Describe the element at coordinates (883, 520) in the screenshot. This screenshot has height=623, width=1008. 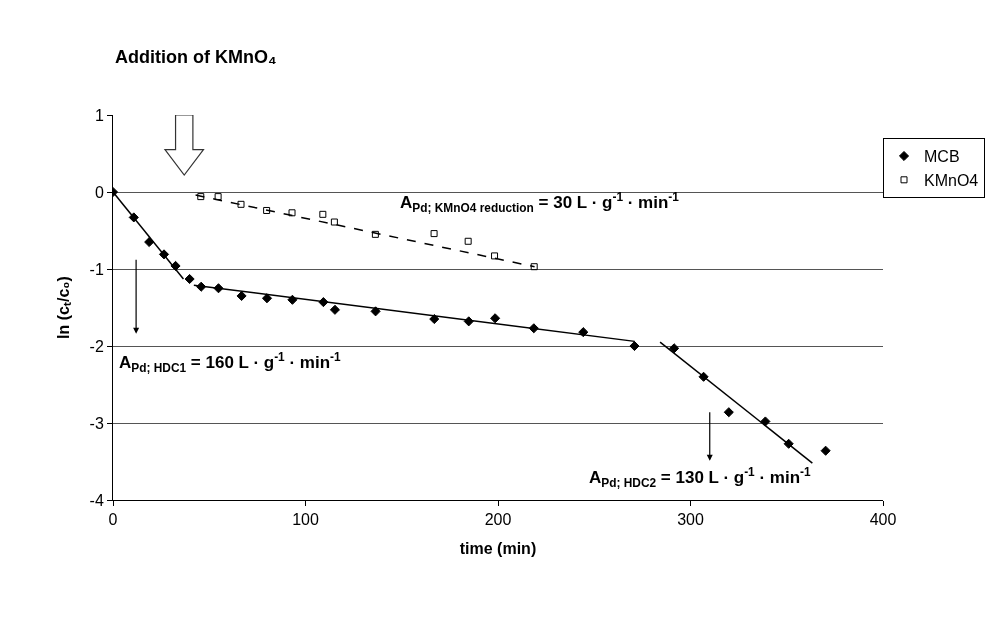
I see `x-tick-label: 400` at that location.